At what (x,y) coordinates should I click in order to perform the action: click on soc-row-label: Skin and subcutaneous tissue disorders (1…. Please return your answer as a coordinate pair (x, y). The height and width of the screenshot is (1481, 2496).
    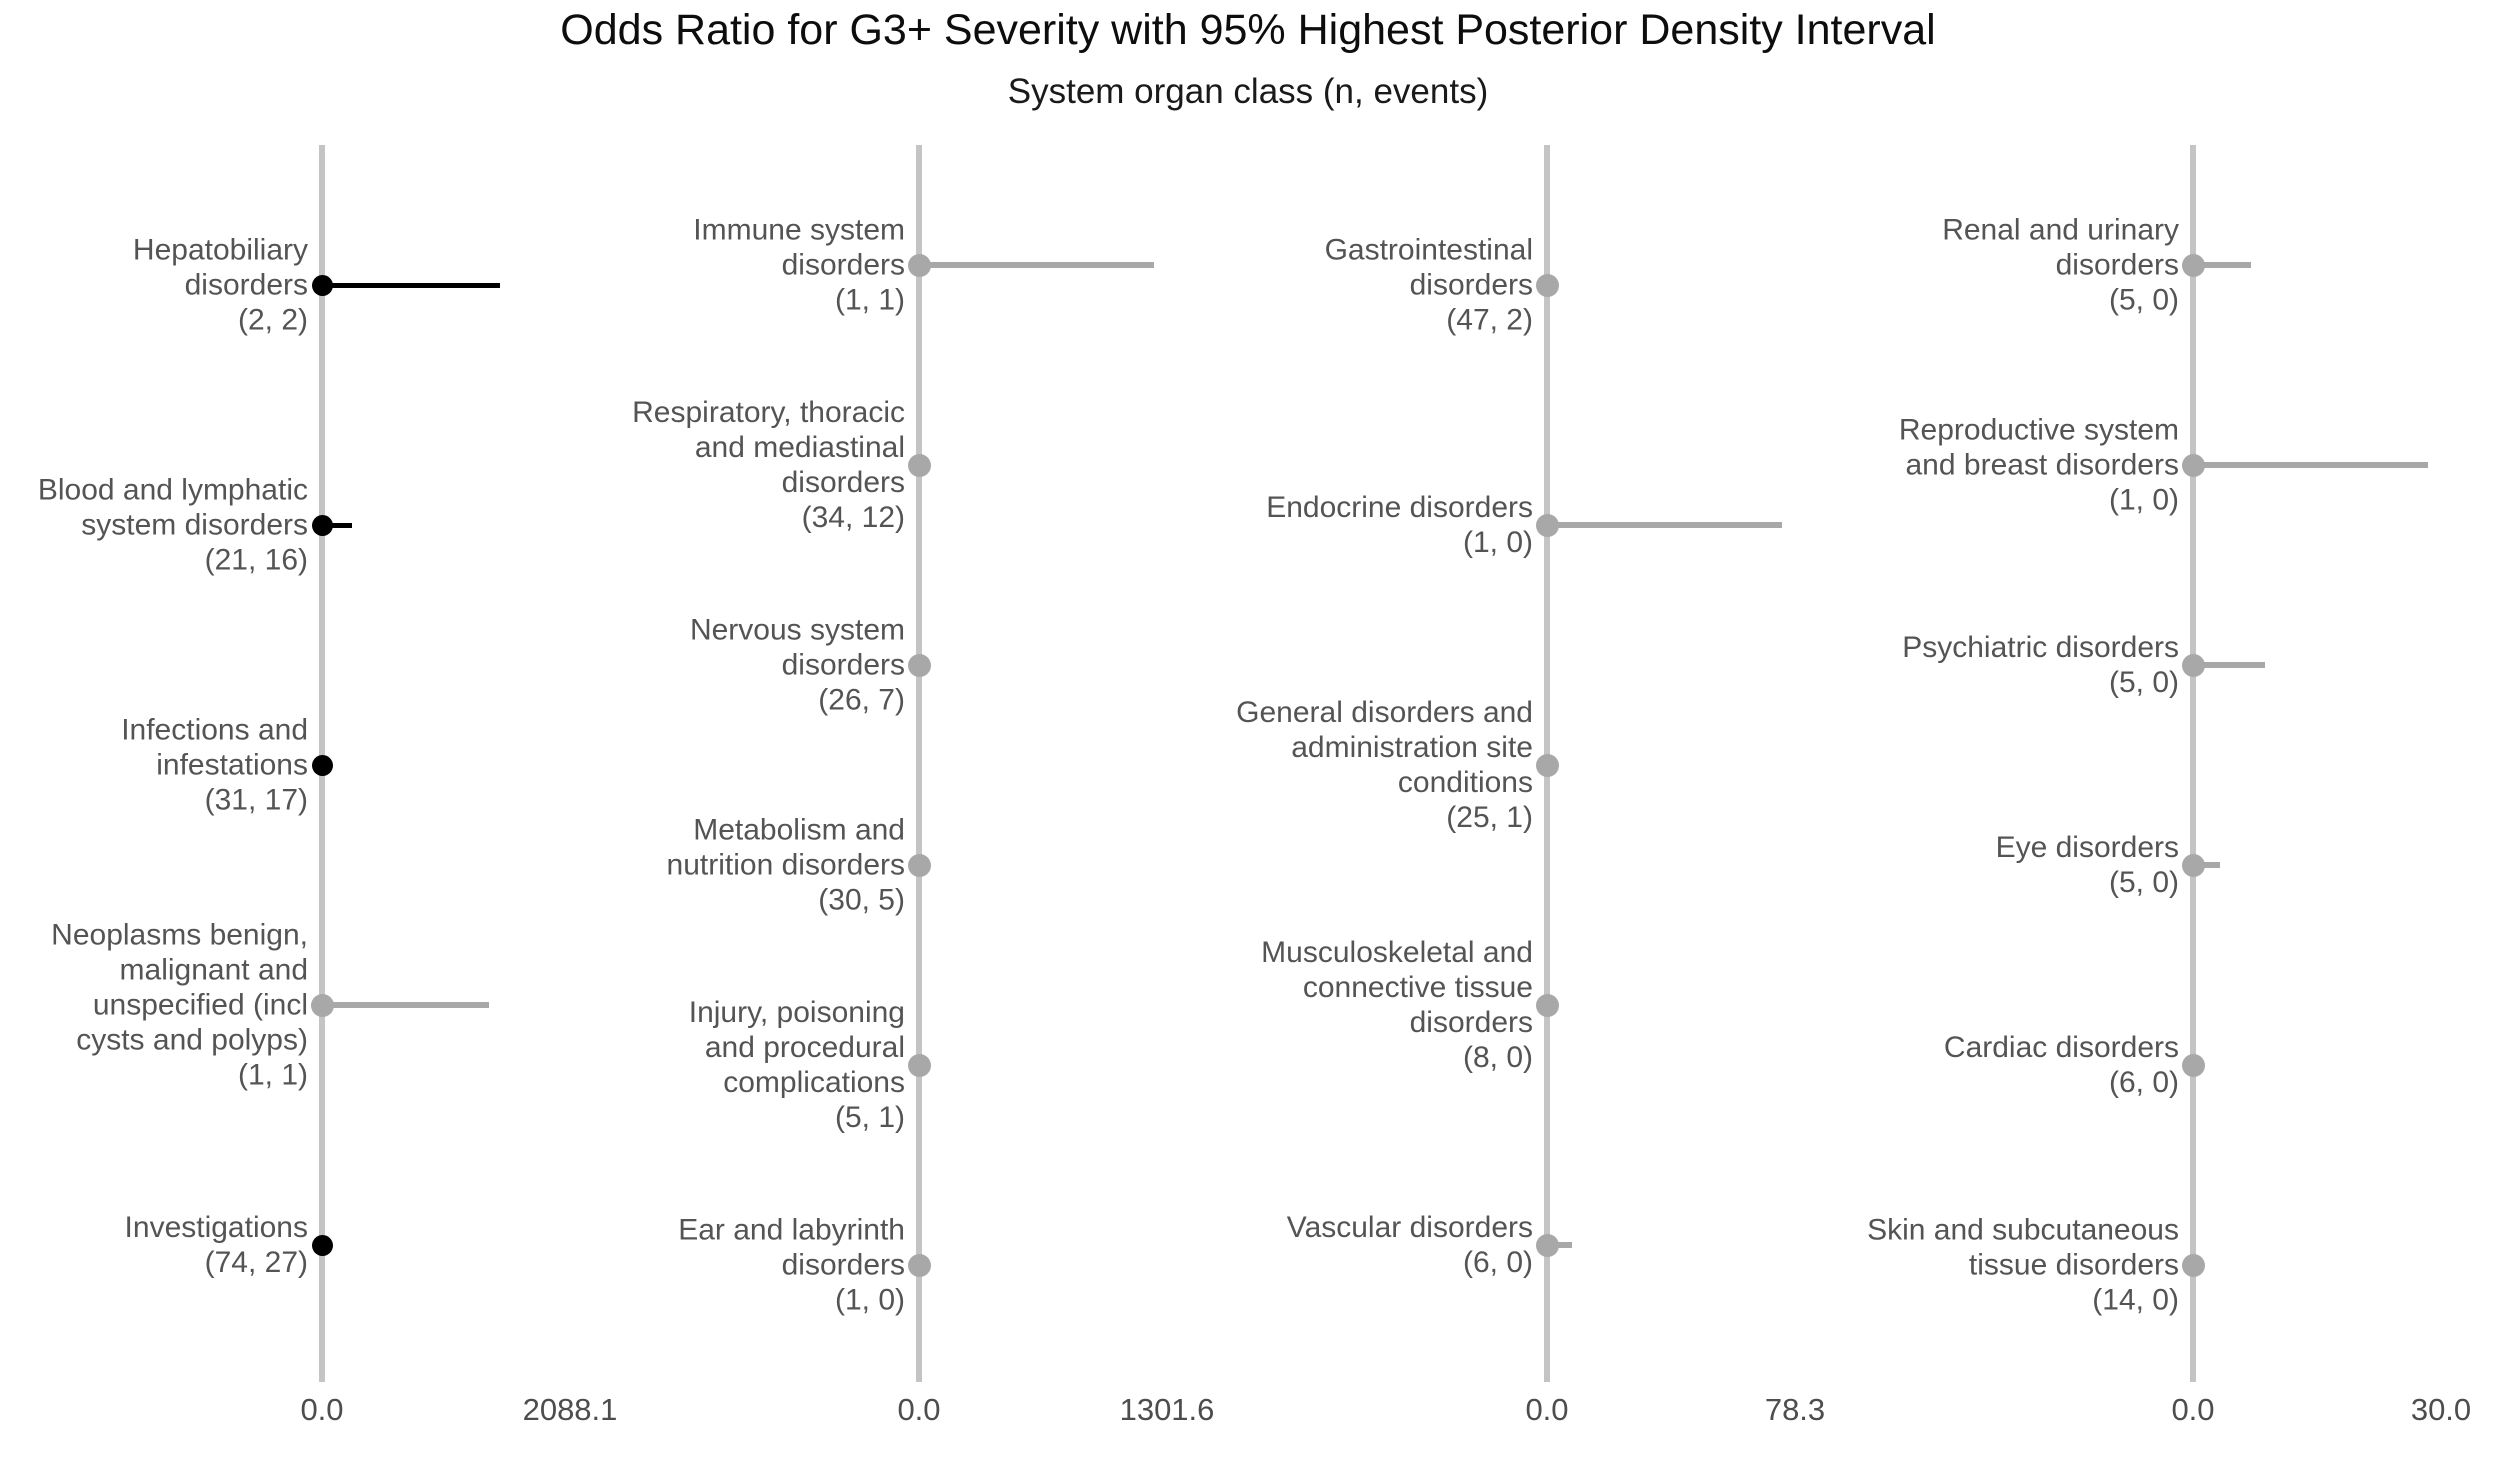
    Looking at the image, I should click on (2009, 1265).